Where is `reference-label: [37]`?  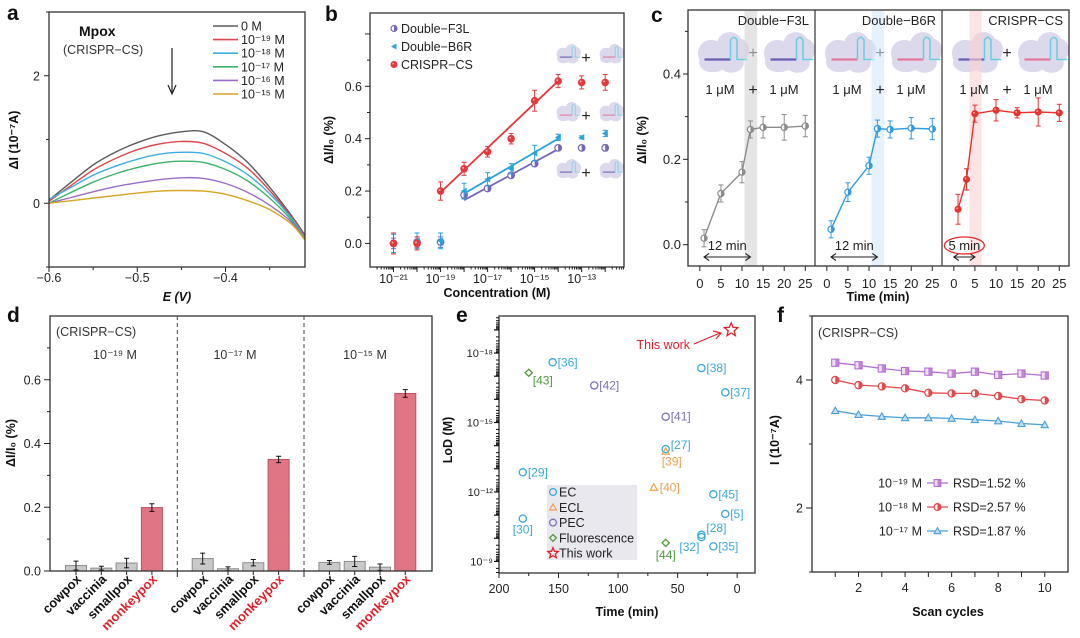 reference-label: [37] is located at coordinates (740, 392).